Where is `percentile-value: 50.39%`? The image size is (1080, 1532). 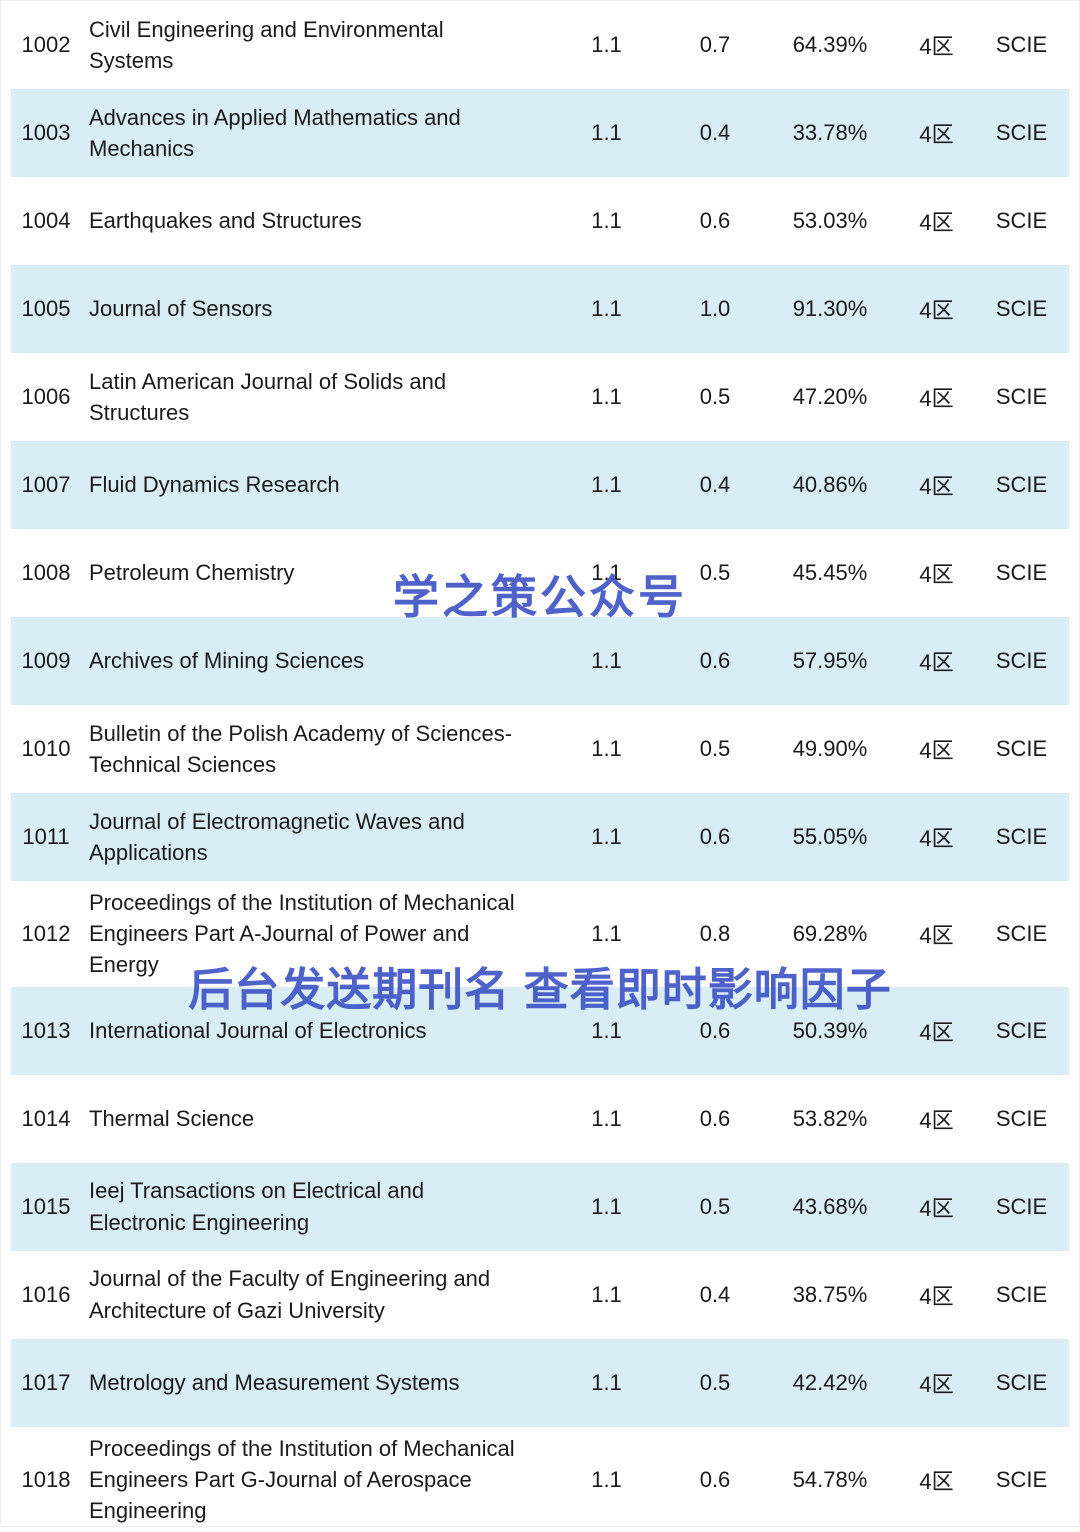 percentile-value: 50.39% is located at coordinates (830, 1030).